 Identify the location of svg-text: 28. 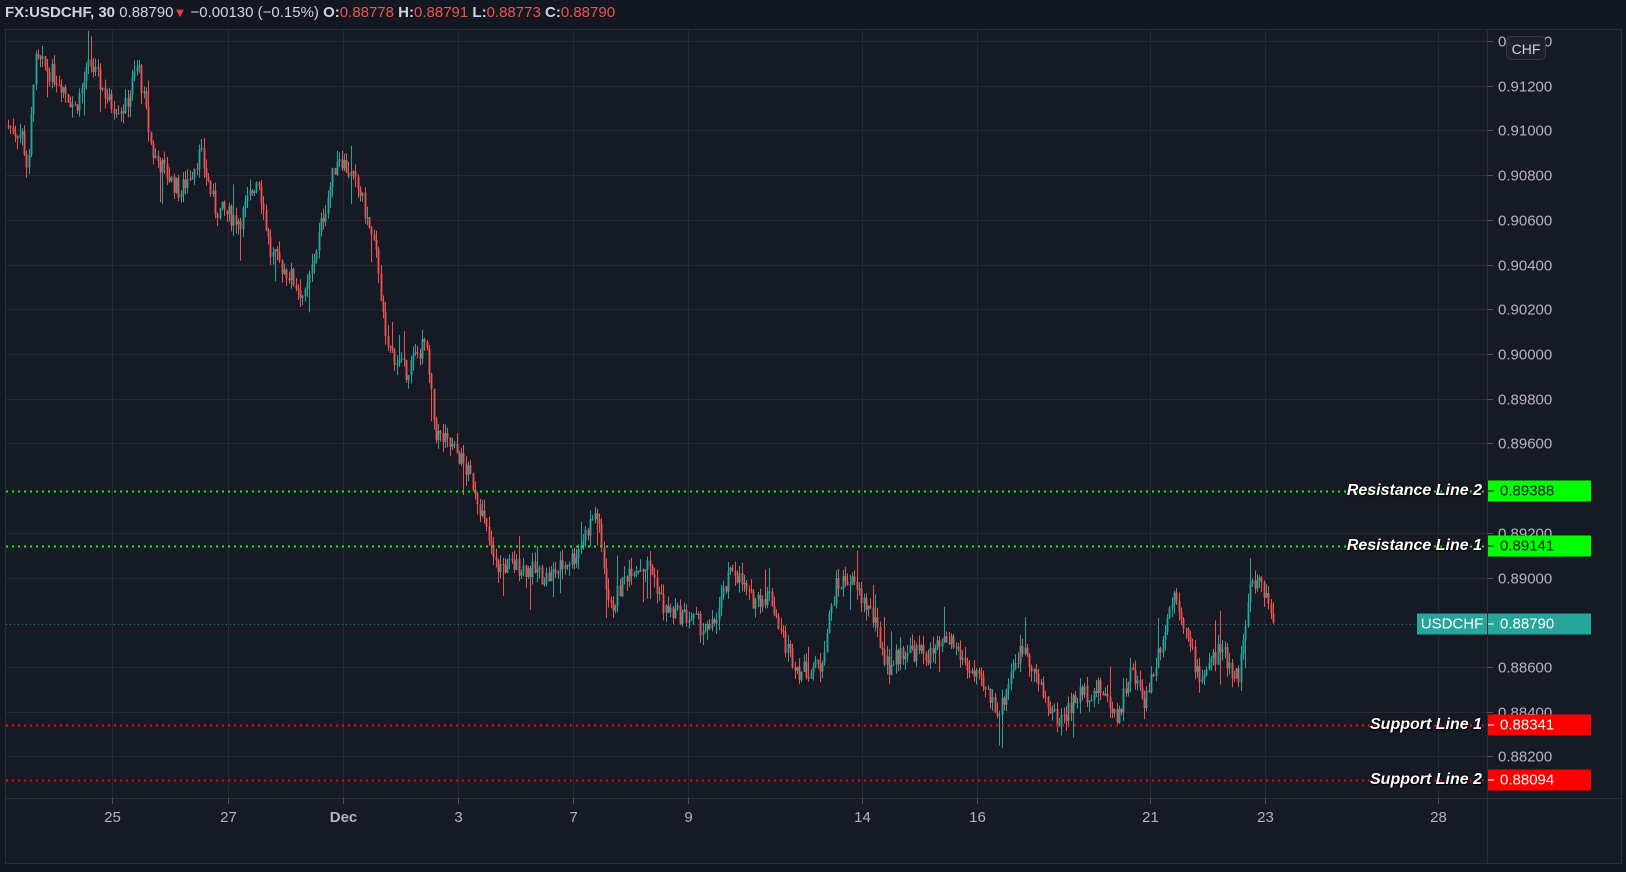
(1438, 817).